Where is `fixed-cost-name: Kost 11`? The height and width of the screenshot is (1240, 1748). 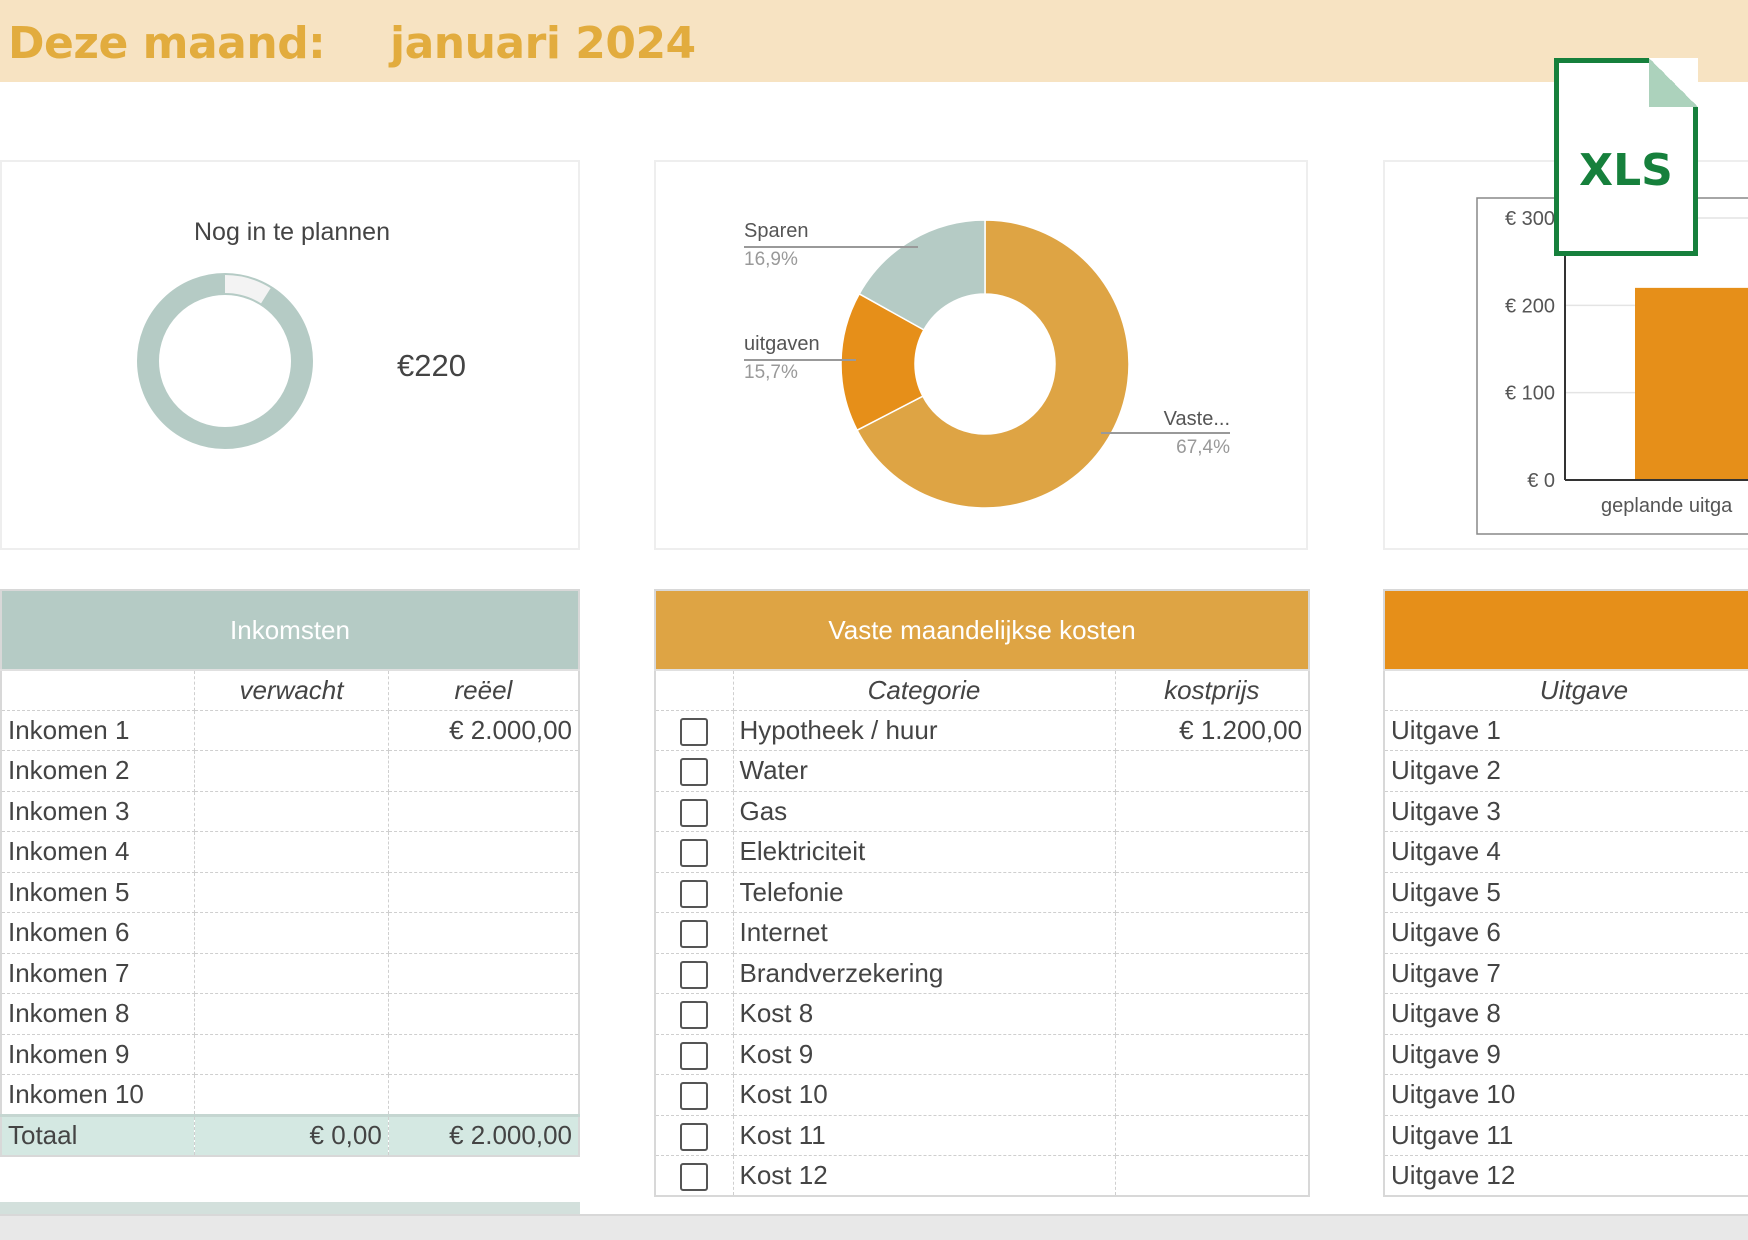 fixed-cost-name: Kost 11 is located at coordinates (924, 1135).